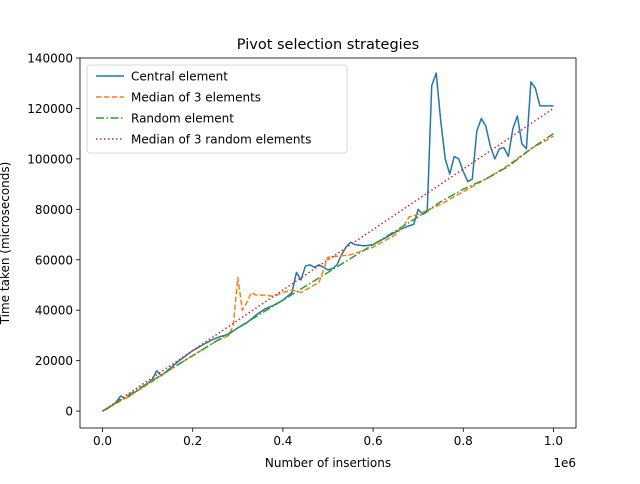 This screenshot has height=484, width=640. What do you see at coordinates (6, 244) in the screenshot?
I see `y-axis-label: Time taken (microseconds)` at bounding box center [6, 244].